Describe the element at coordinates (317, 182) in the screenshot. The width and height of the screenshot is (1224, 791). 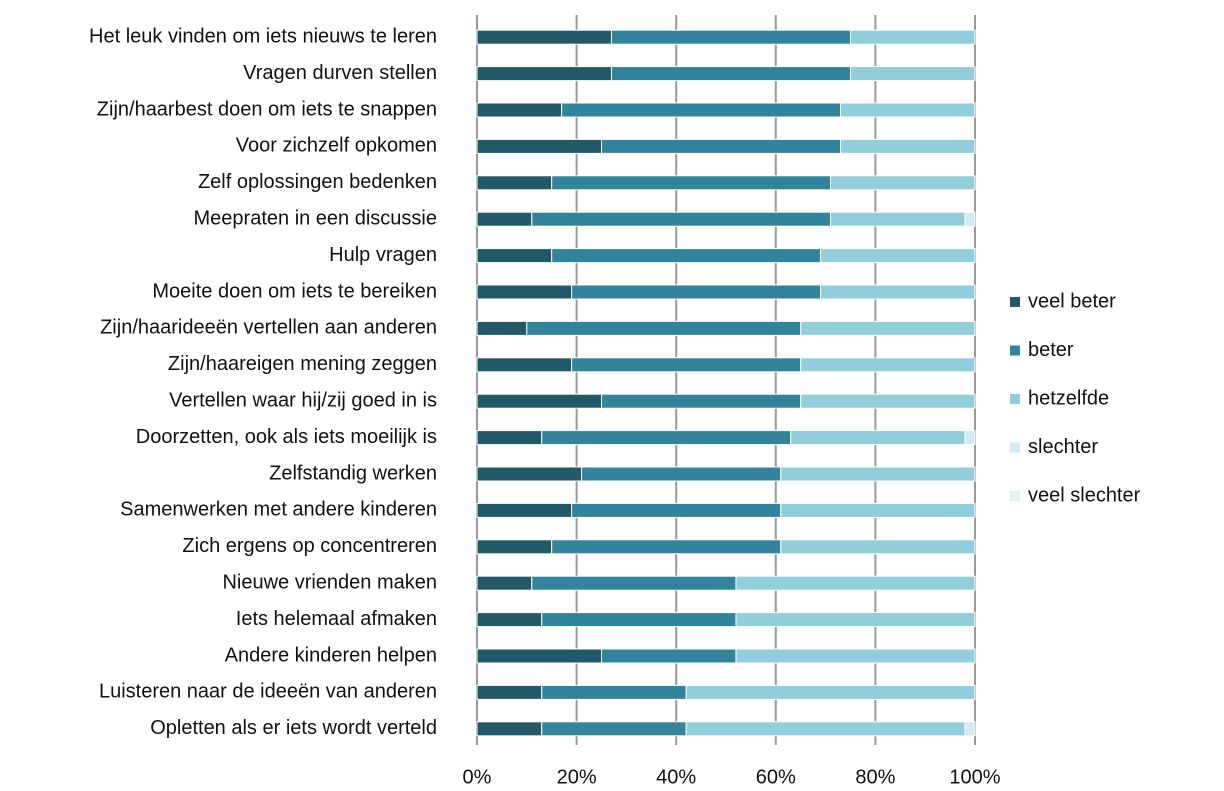
I see `y-tick-label: Zelf oplossingen bedenken` at that location.